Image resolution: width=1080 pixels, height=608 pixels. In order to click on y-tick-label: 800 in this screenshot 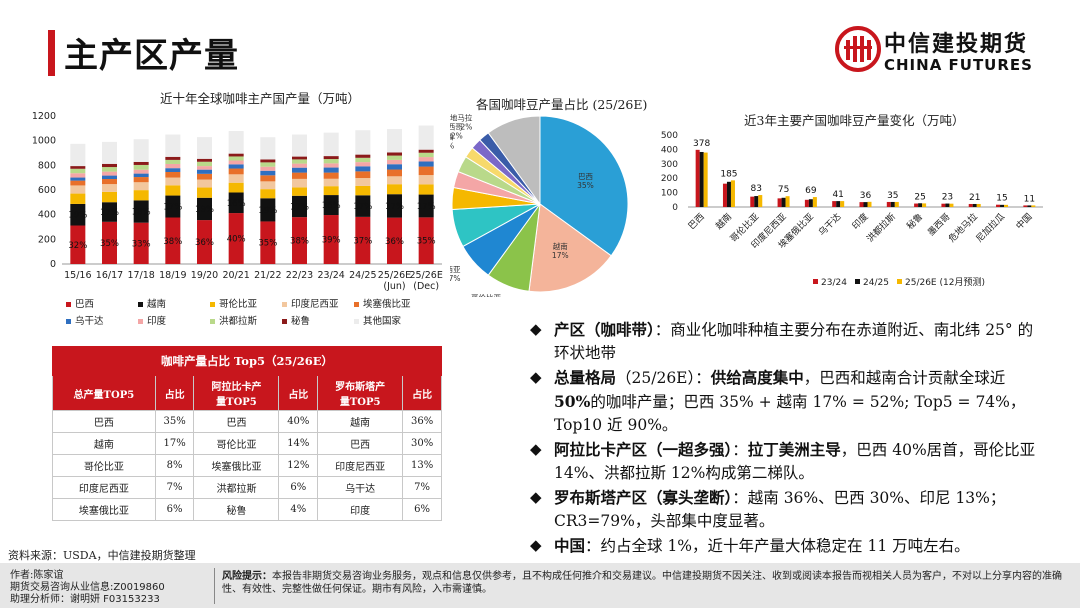, I will do `click(47, 165)`.